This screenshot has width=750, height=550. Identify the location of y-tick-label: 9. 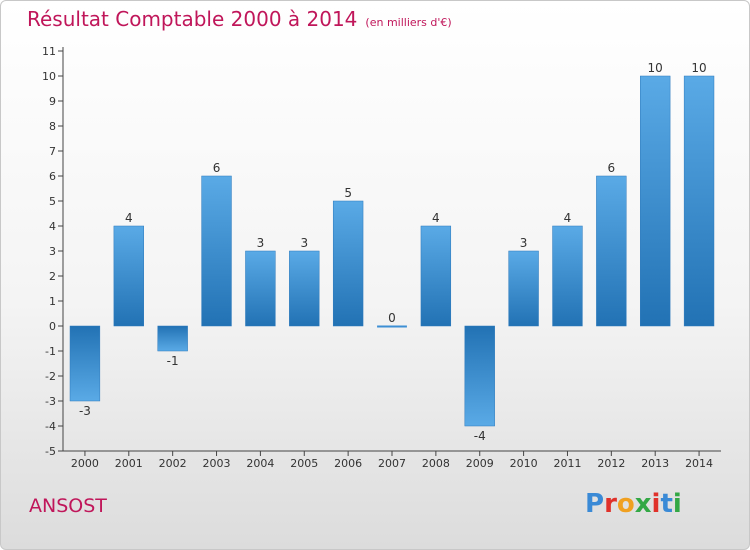
(52, 101).